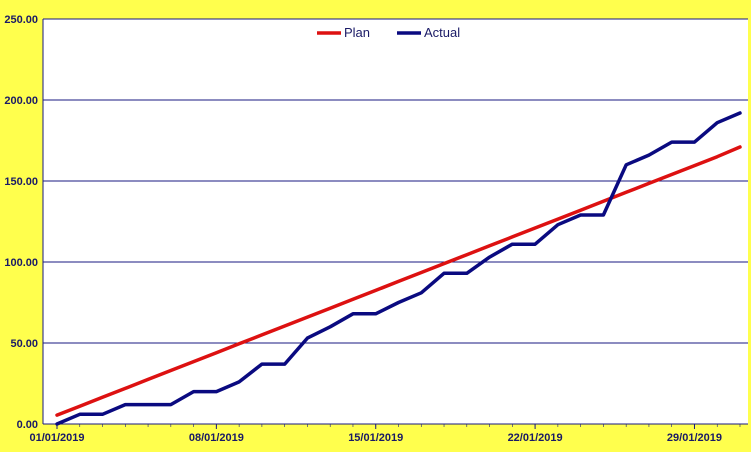 The image size is (751, 452). What do you see at coordinates (694, 438) in the screenshot?
I see `x-tick-label: 29/01/2019` at bounding box center [694, 438].